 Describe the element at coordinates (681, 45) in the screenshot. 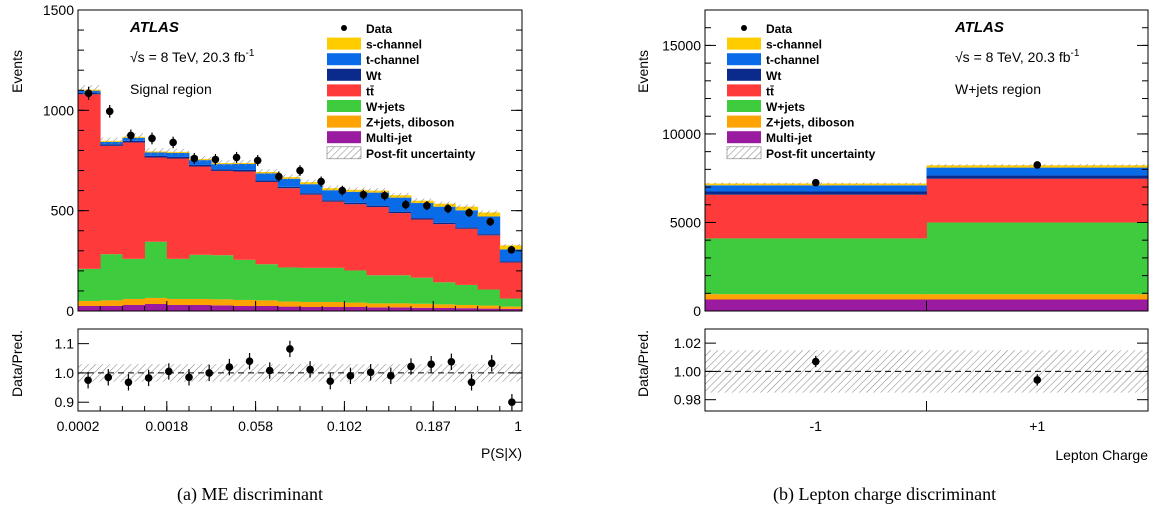

I see `y-tick-label: 15000` at that location.